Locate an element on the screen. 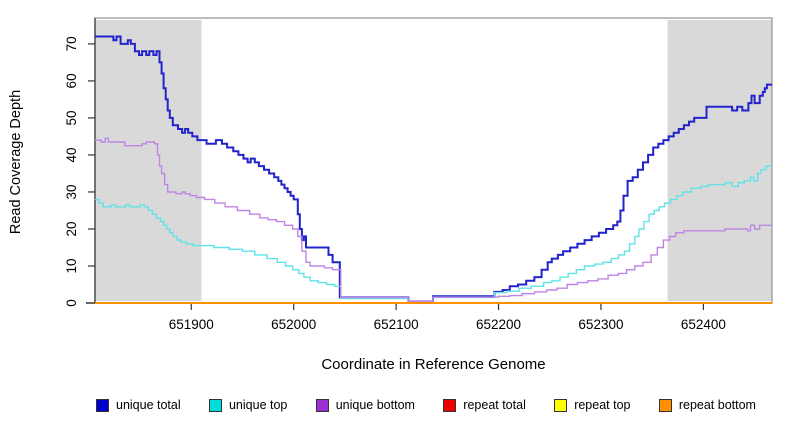 This screenshot has height=432, width=792. y-tick-label: 60 is located at coordinates (71, 80).